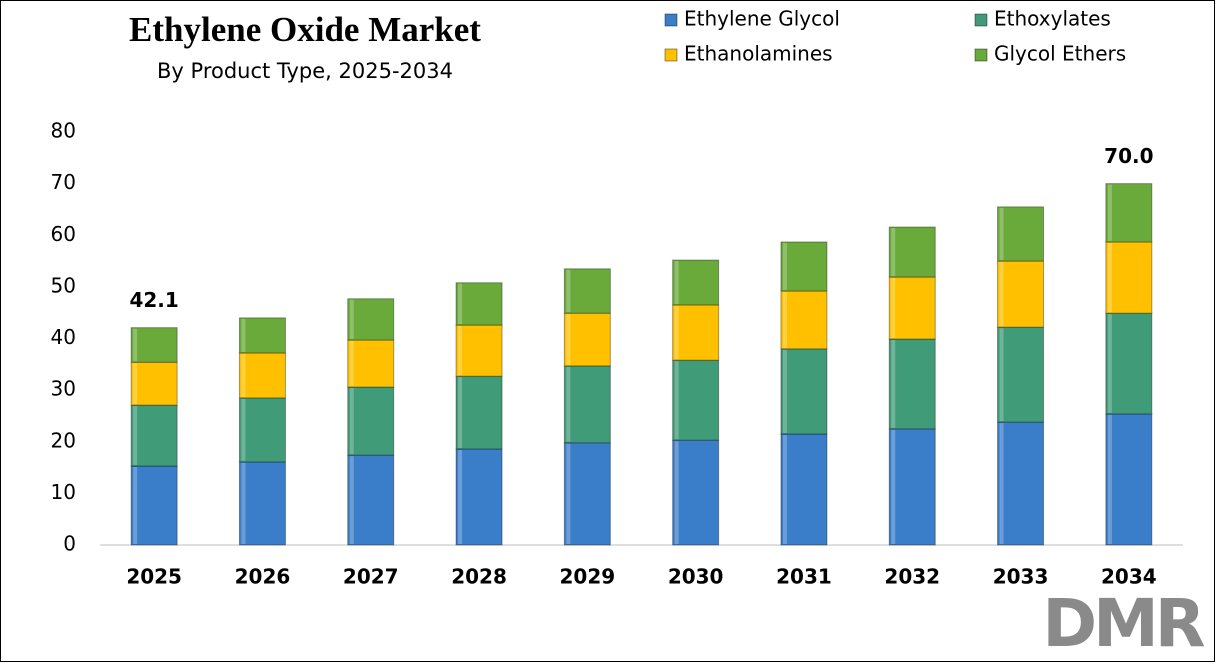 The height and width of the screenshot is (663, 1216). Describe the element at coordinates (305, 71) in the screenshot. I see `chart-subtitle: By Product Type, 2025-2034` at that location.